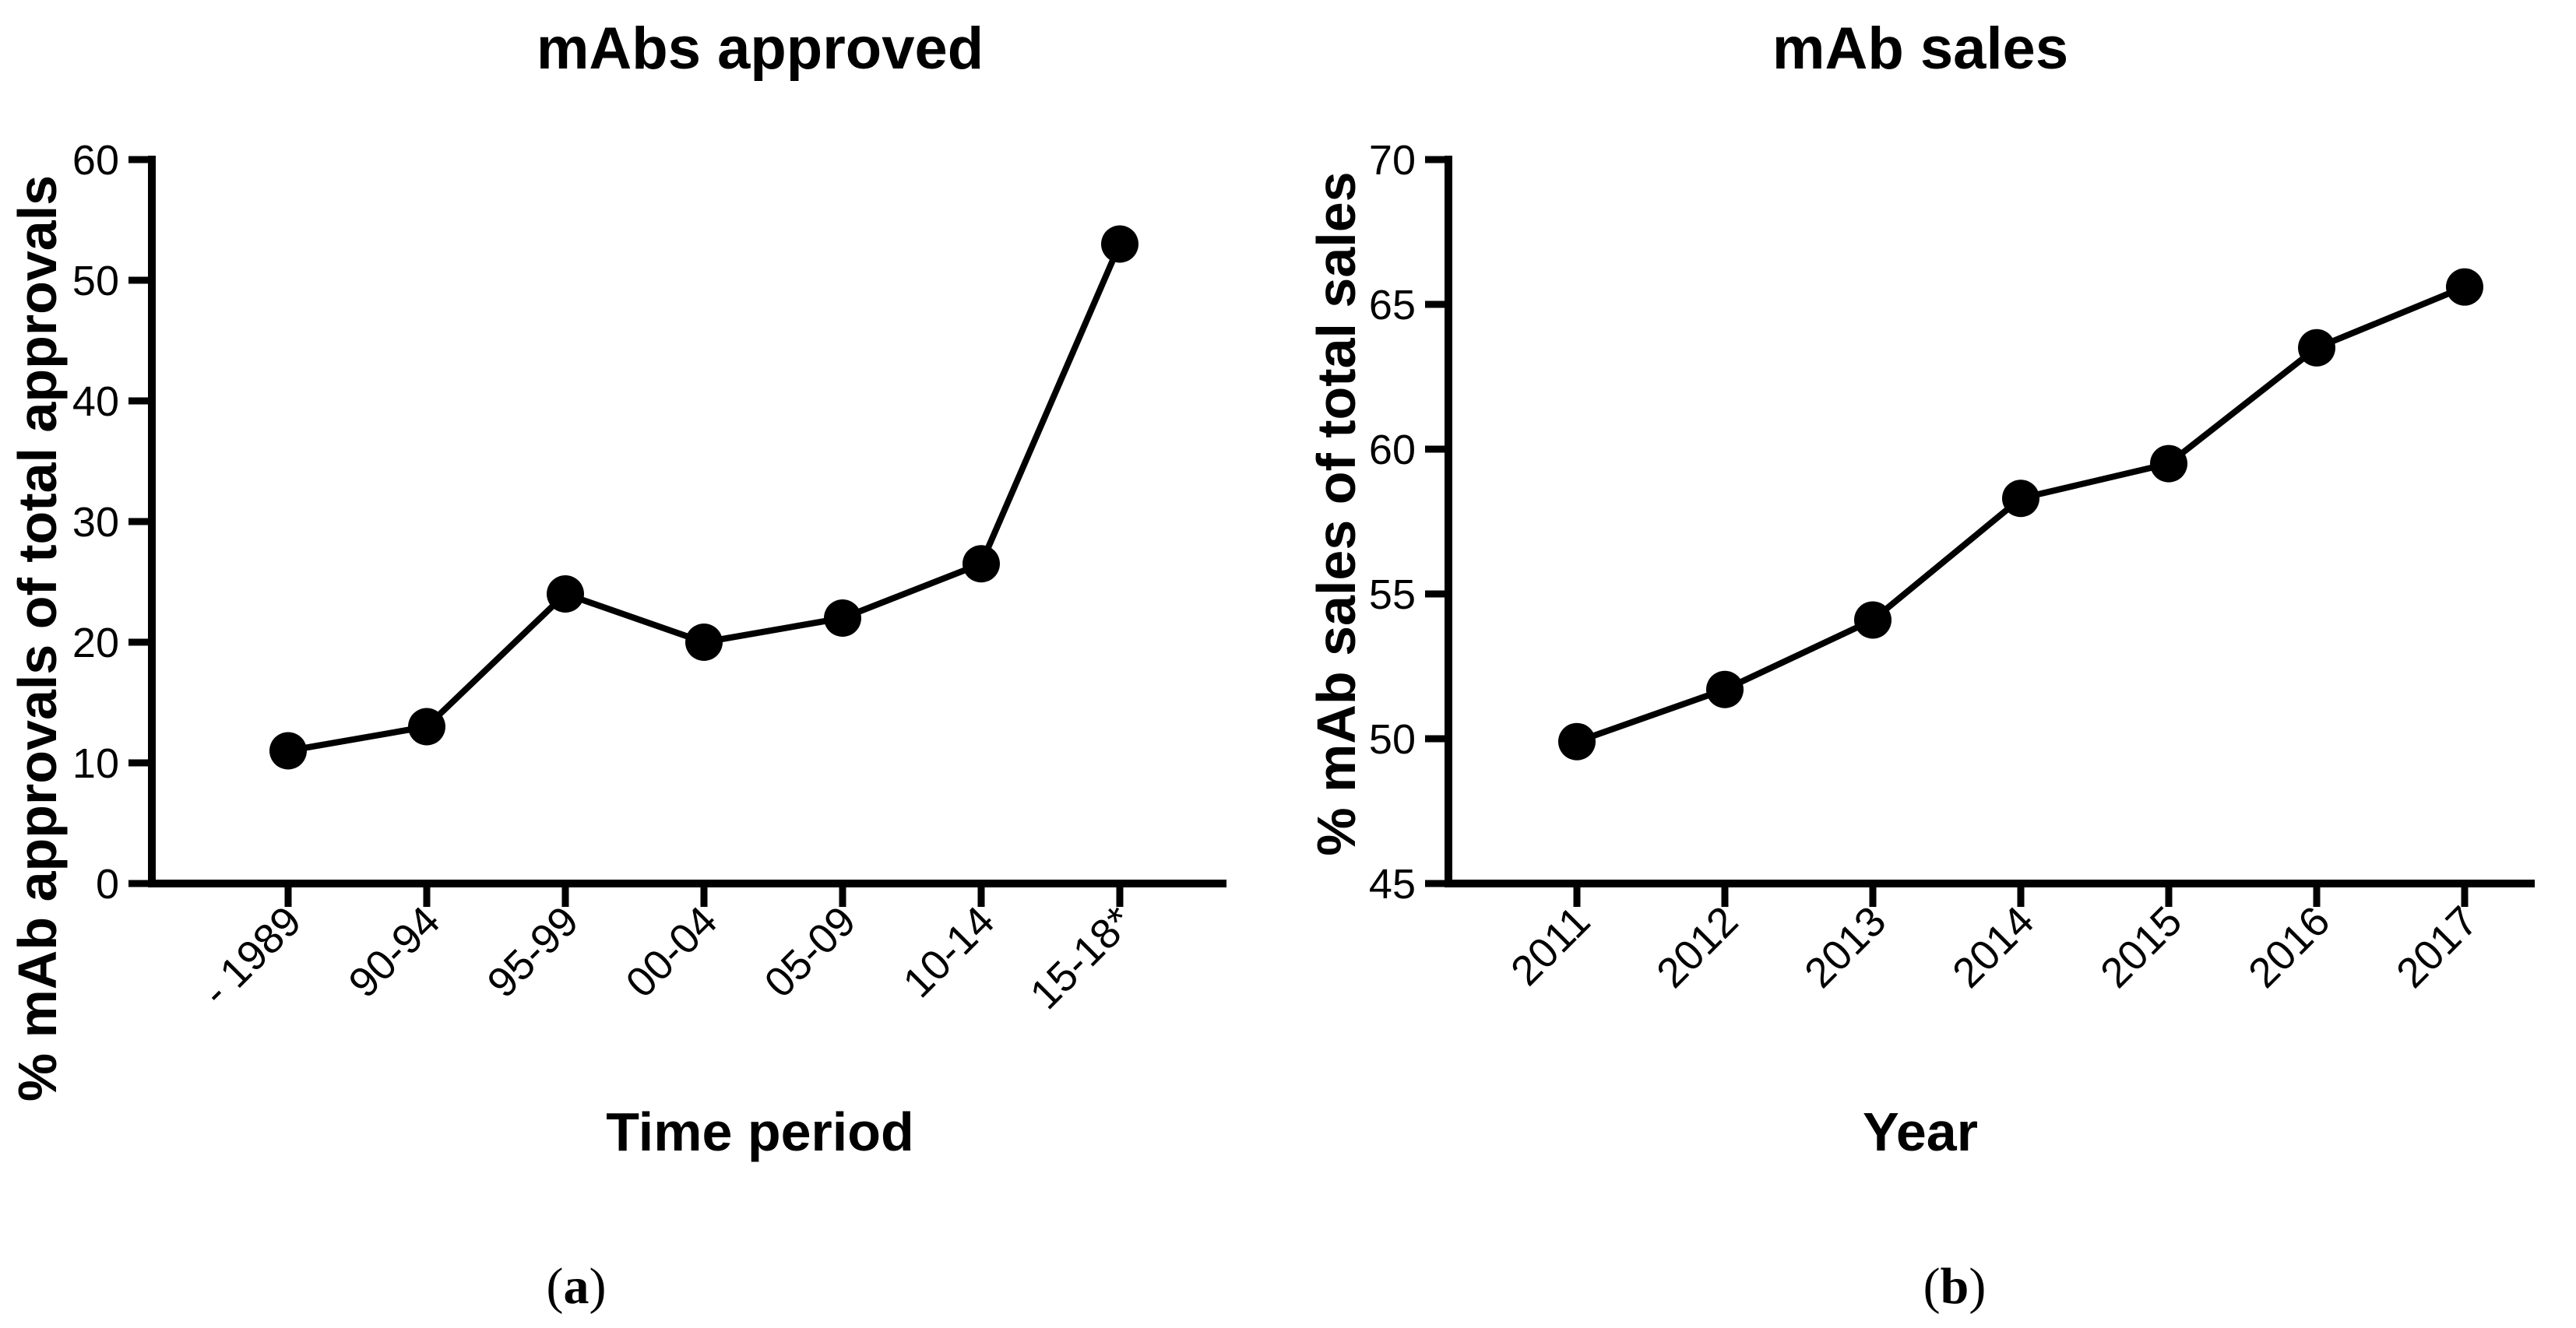 This screenshot has height=1328, width=2576. I want to click on chart-a-x-tick-label: 05-09, so click(809, 952).